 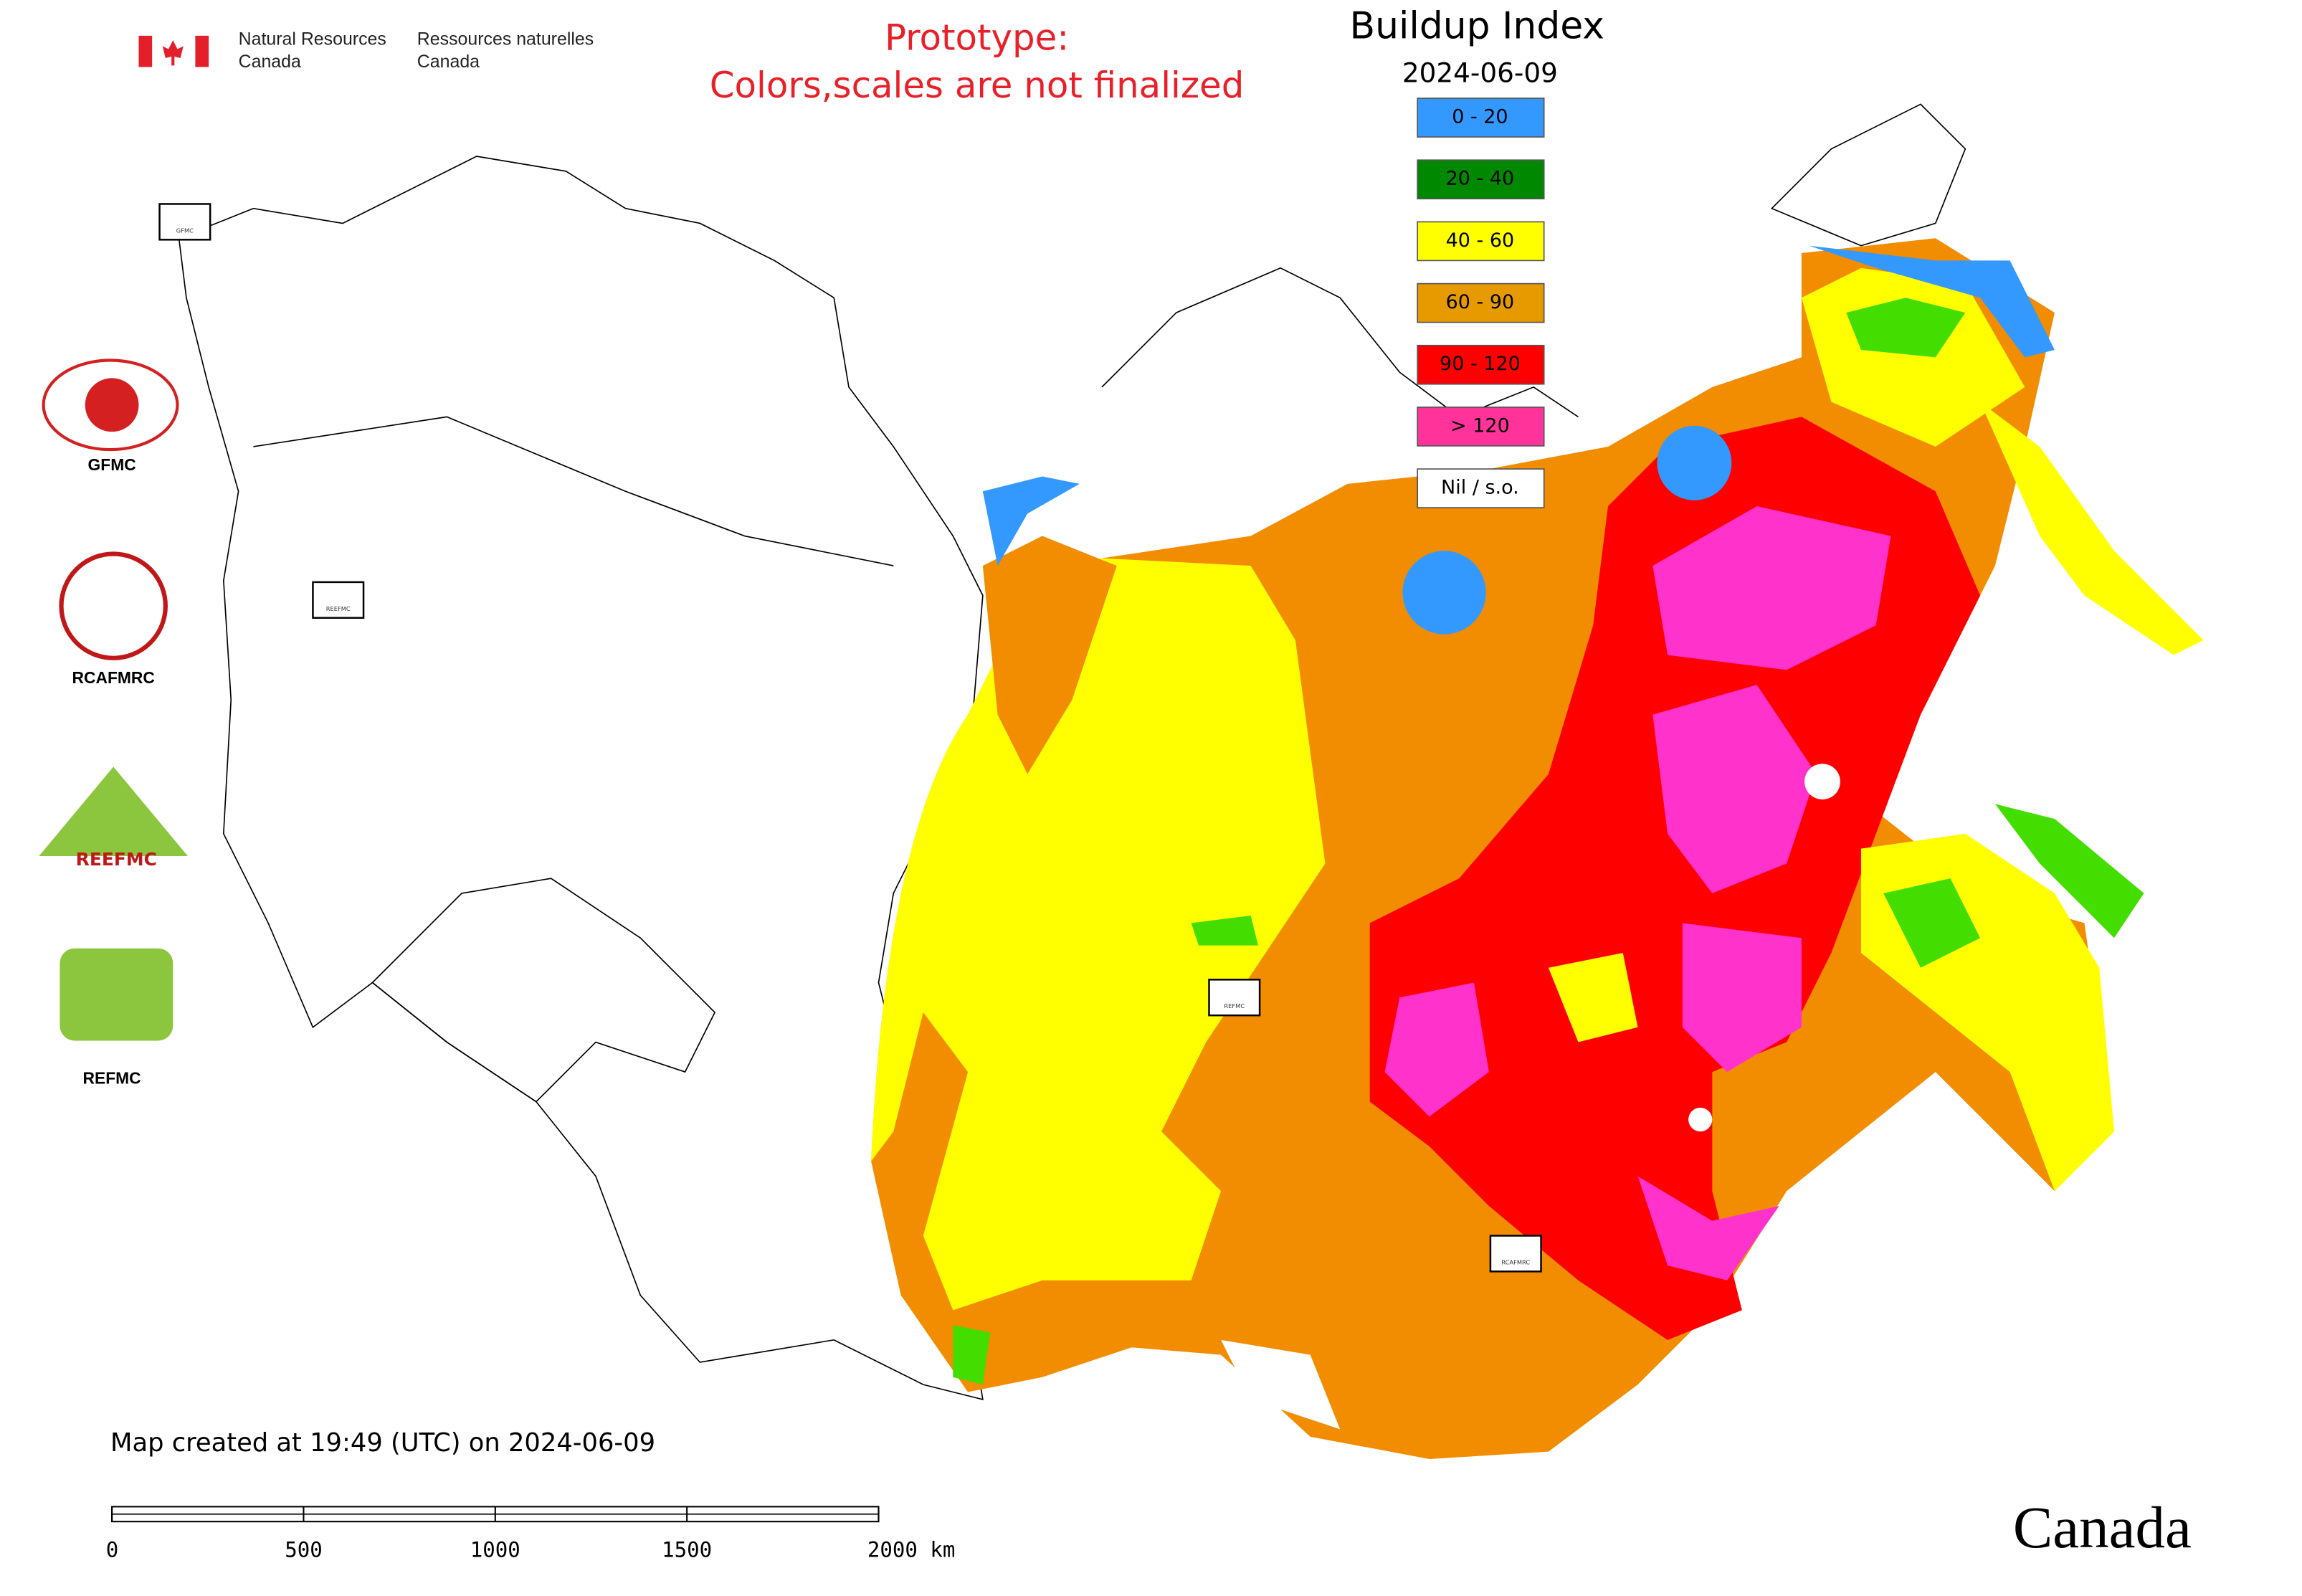 I want to click on logo-label: RCAFMRC, so click(x=113, y=677).